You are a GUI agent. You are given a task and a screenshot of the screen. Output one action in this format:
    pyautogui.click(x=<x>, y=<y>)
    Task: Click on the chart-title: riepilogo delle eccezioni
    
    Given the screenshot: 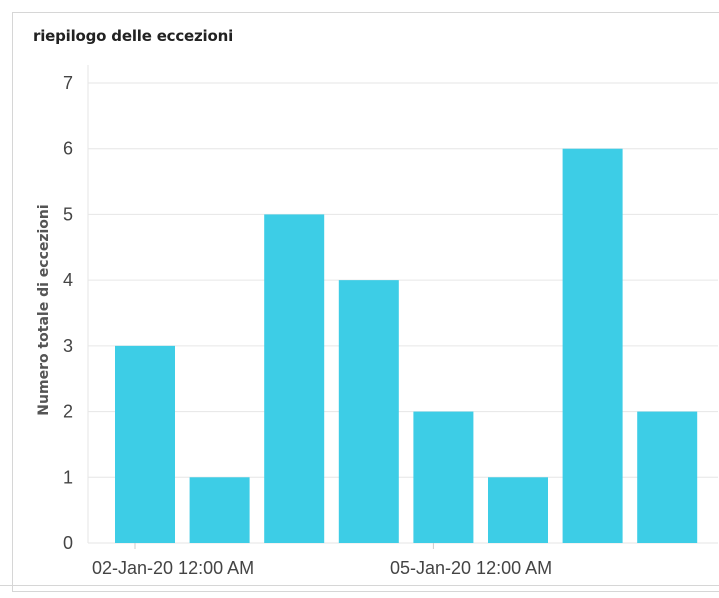 What is the action you would take?
    pyautogui.click(x=133, y=36)
    